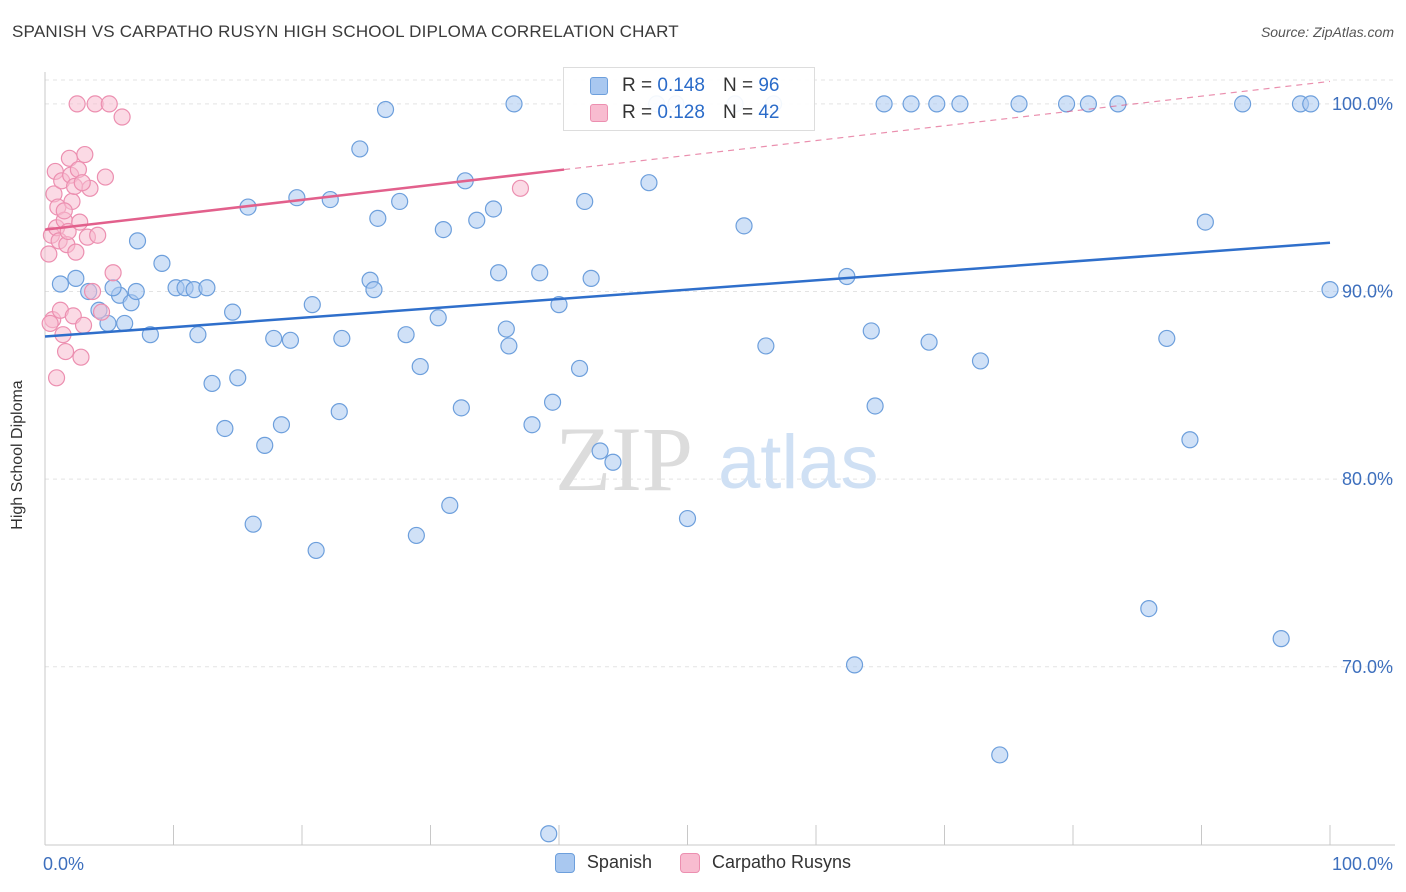 The height and width of the screenshot is (892, 1406). I want to click on spanish-legend-swatch, so click(564, 862).